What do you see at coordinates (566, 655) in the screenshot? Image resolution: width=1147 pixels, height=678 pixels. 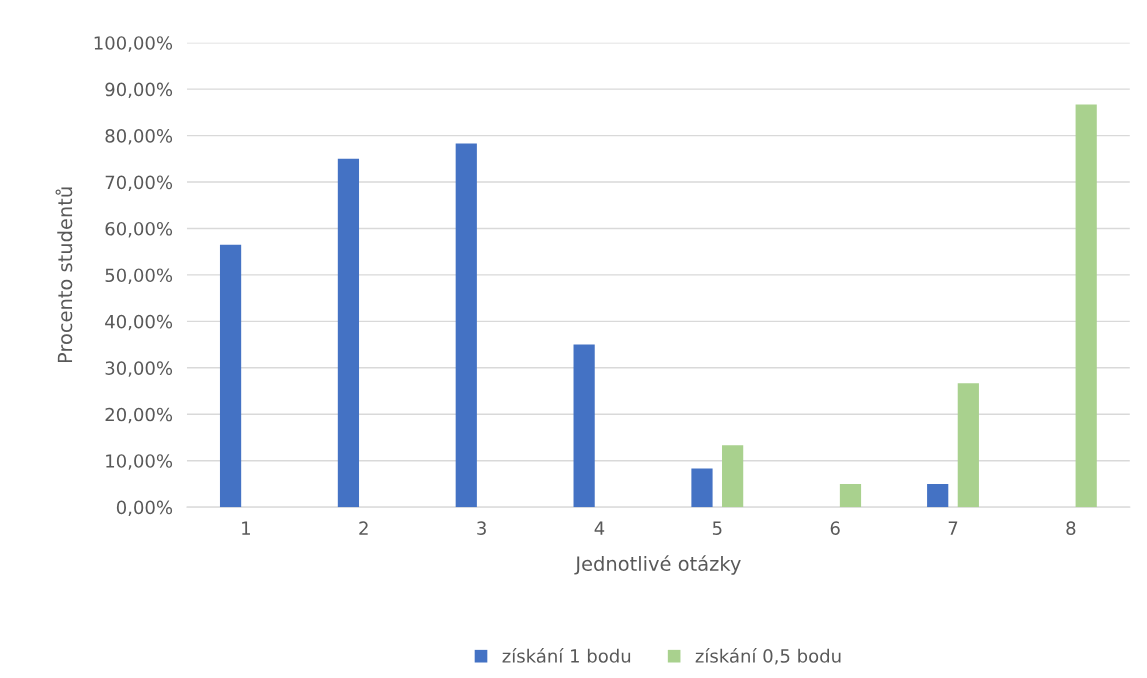 I see `legend-label: získání 1 bodu` at bounding box center [566, 655].